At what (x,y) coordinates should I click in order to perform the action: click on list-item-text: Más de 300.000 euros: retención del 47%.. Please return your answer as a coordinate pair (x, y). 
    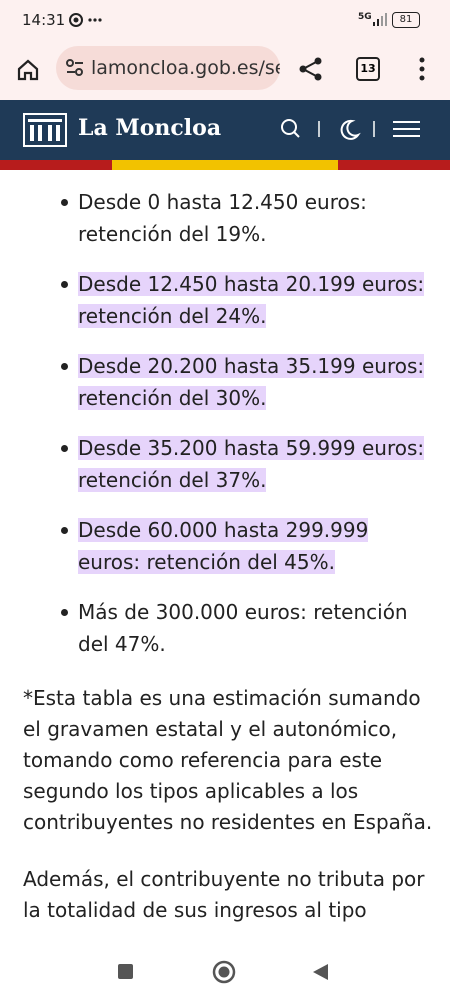
    Looking at the image, I should click on (243, 628).